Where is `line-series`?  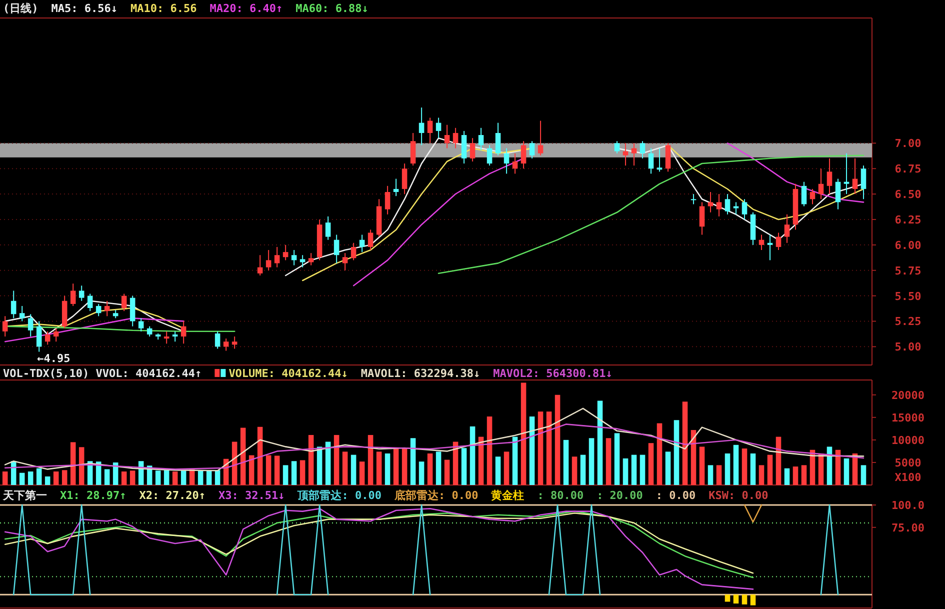 line-series is located at coordinates (379, 549).